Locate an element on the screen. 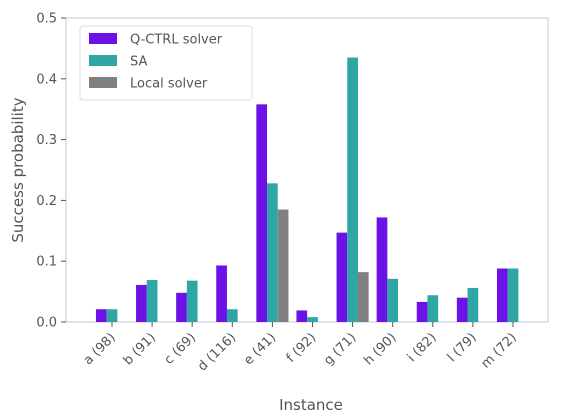  legend-box is located at coordinates (166, 63).